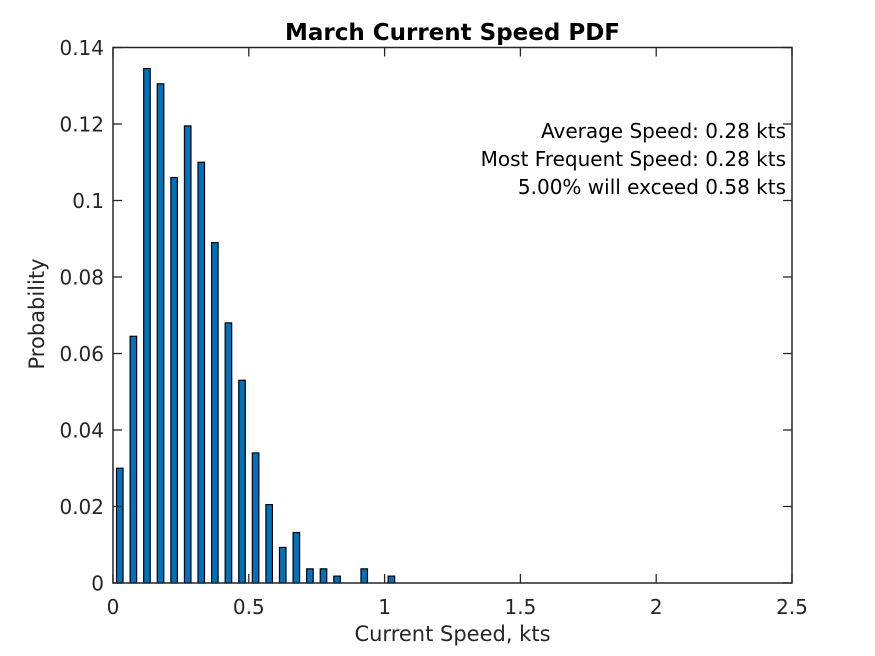 The width and height of the screenshot is (875, 656). I want to click on y-tick-label: 0, so click(97, 584).